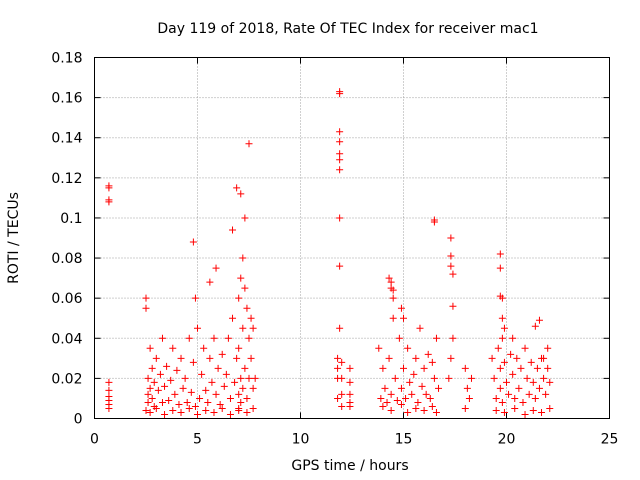  I want to click on x-tick-label: 5, so click(197, 440).